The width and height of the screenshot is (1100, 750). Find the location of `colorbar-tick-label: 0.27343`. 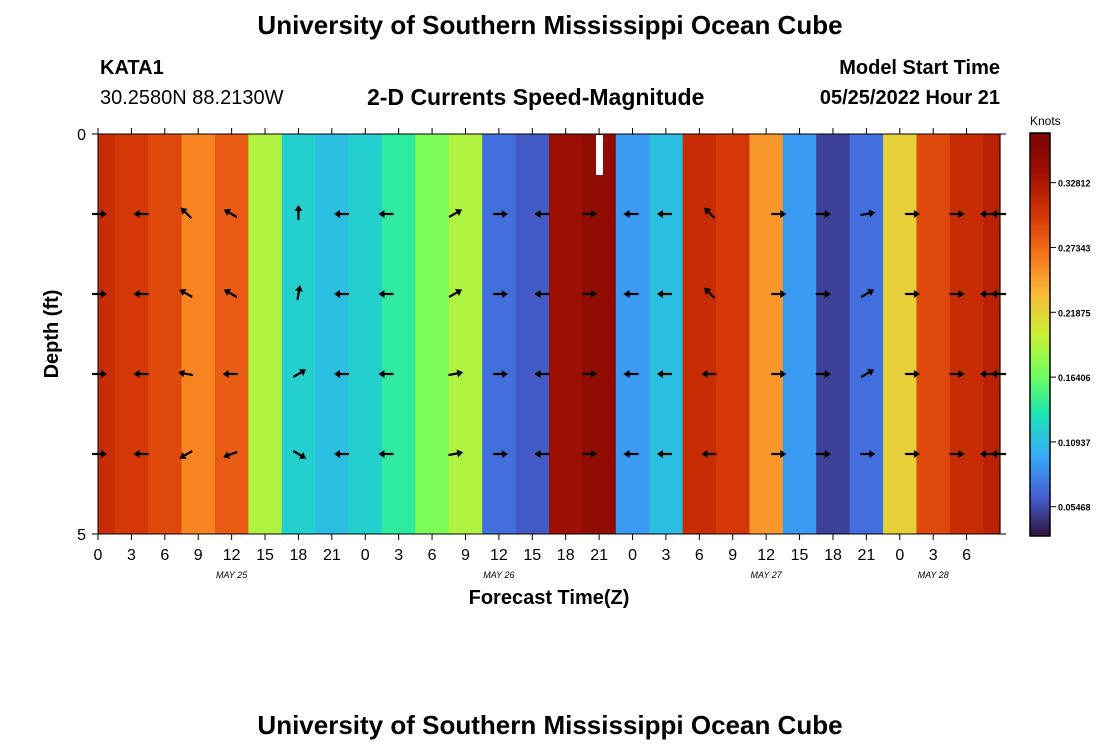

colorbar-tick-label: 0.27343 is located at coordinates (1074, 248).